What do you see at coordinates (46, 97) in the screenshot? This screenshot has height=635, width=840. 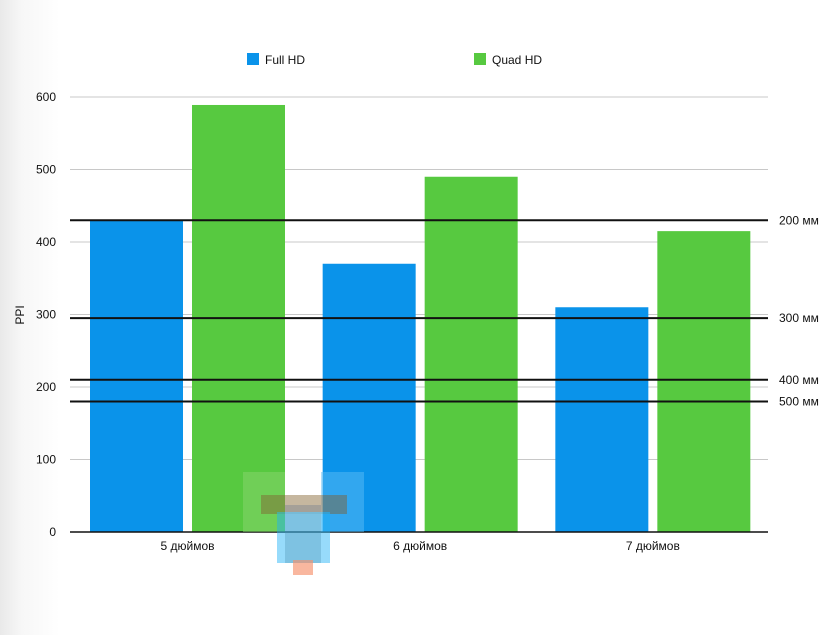 I see `y-tick-label: 600` at bounding box center [46, 97].